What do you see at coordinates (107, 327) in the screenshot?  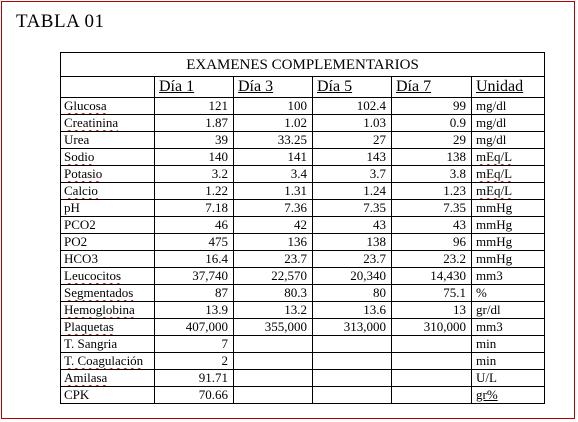 I see `row-label: Plaquetas` at bounding box center [107, 327].